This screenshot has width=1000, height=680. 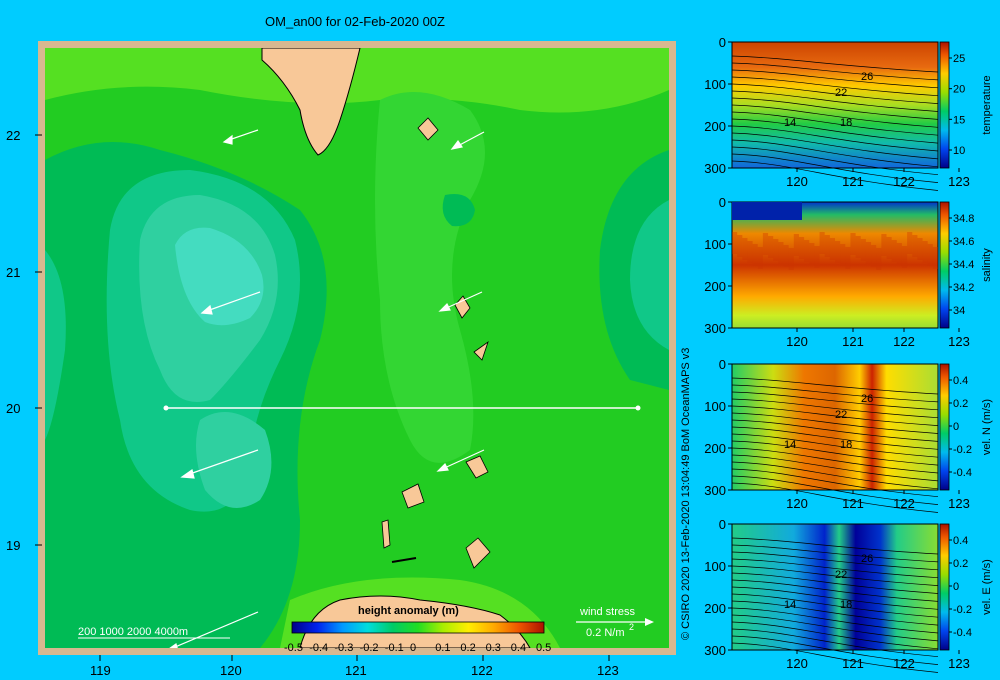 I want to click on colorbar-tick-label: -0.1, so click(x=394, y=648).